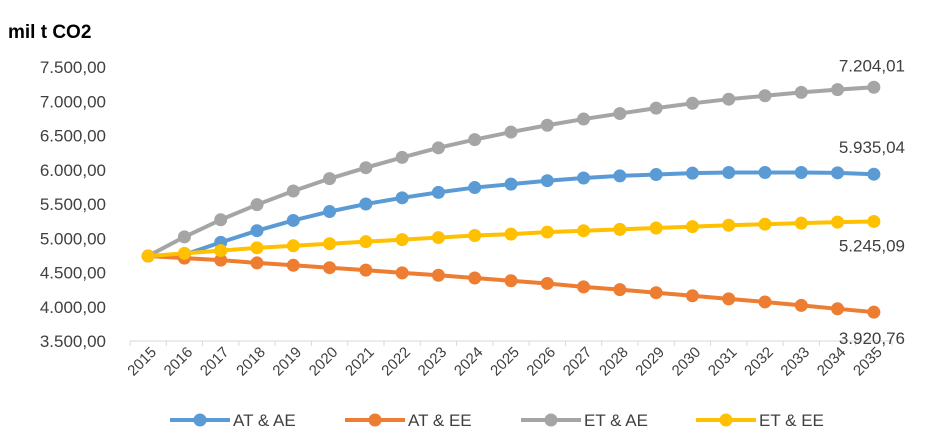  Describe the element at coordinates (49, 32) in the screenshot. I see `y-axis-title: mil t CO2` at that location.